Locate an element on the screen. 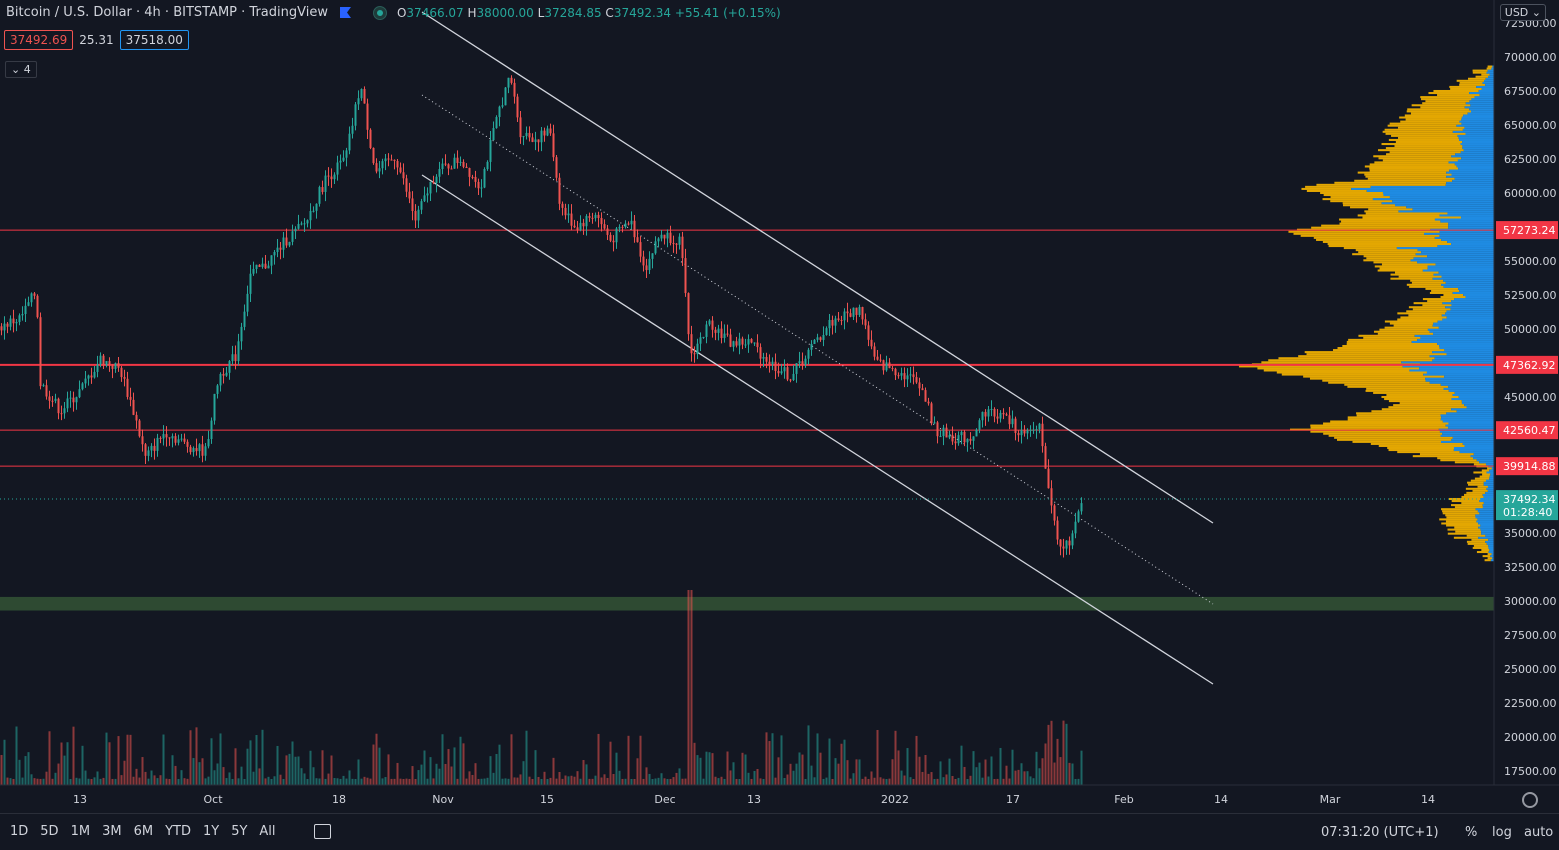 The width and height of the screenshot is (1559, 850). price-tick-label: 52500.00 is located at coordinates (1530, 295).